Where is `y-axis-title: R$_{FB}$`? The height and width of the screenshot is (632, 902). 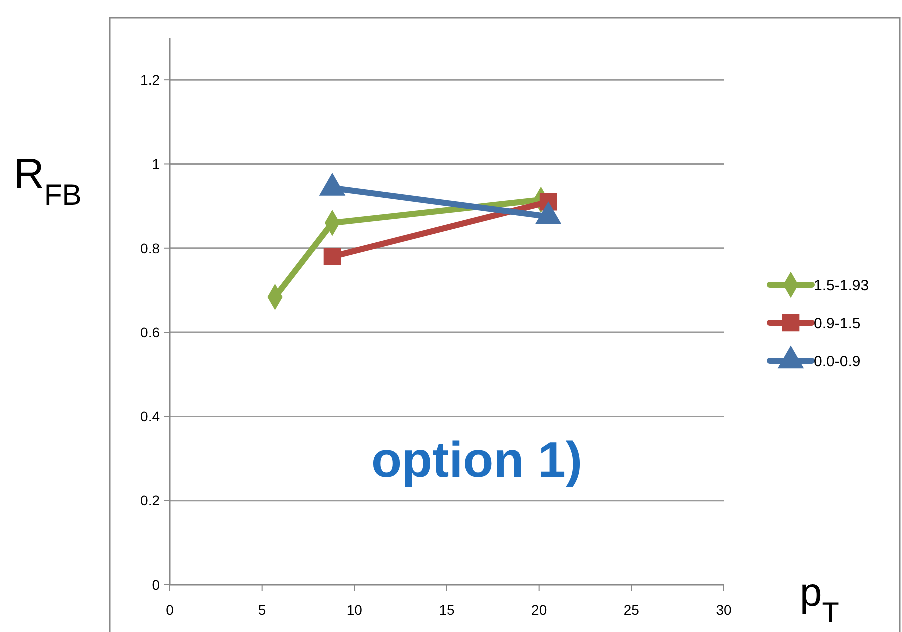 y-axis-title: R$_{FB}$ is located at coordinates (48, 181).